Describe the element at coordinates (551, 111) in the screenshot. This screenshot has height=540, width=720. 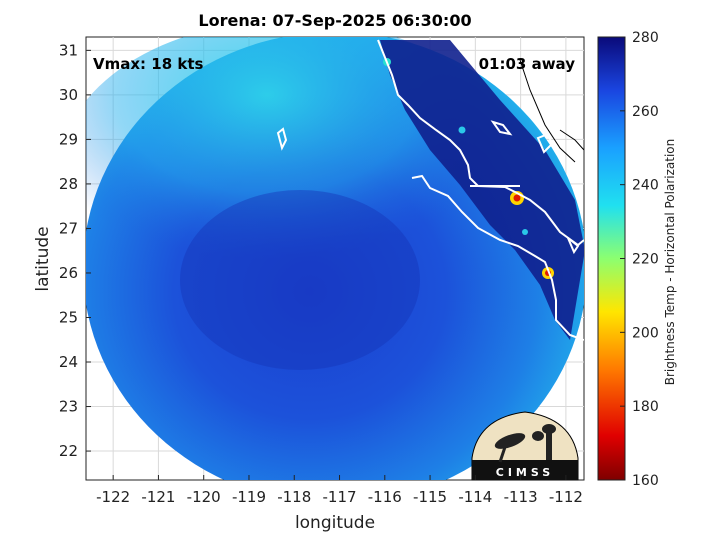
I see `coastline-outline` at that location.